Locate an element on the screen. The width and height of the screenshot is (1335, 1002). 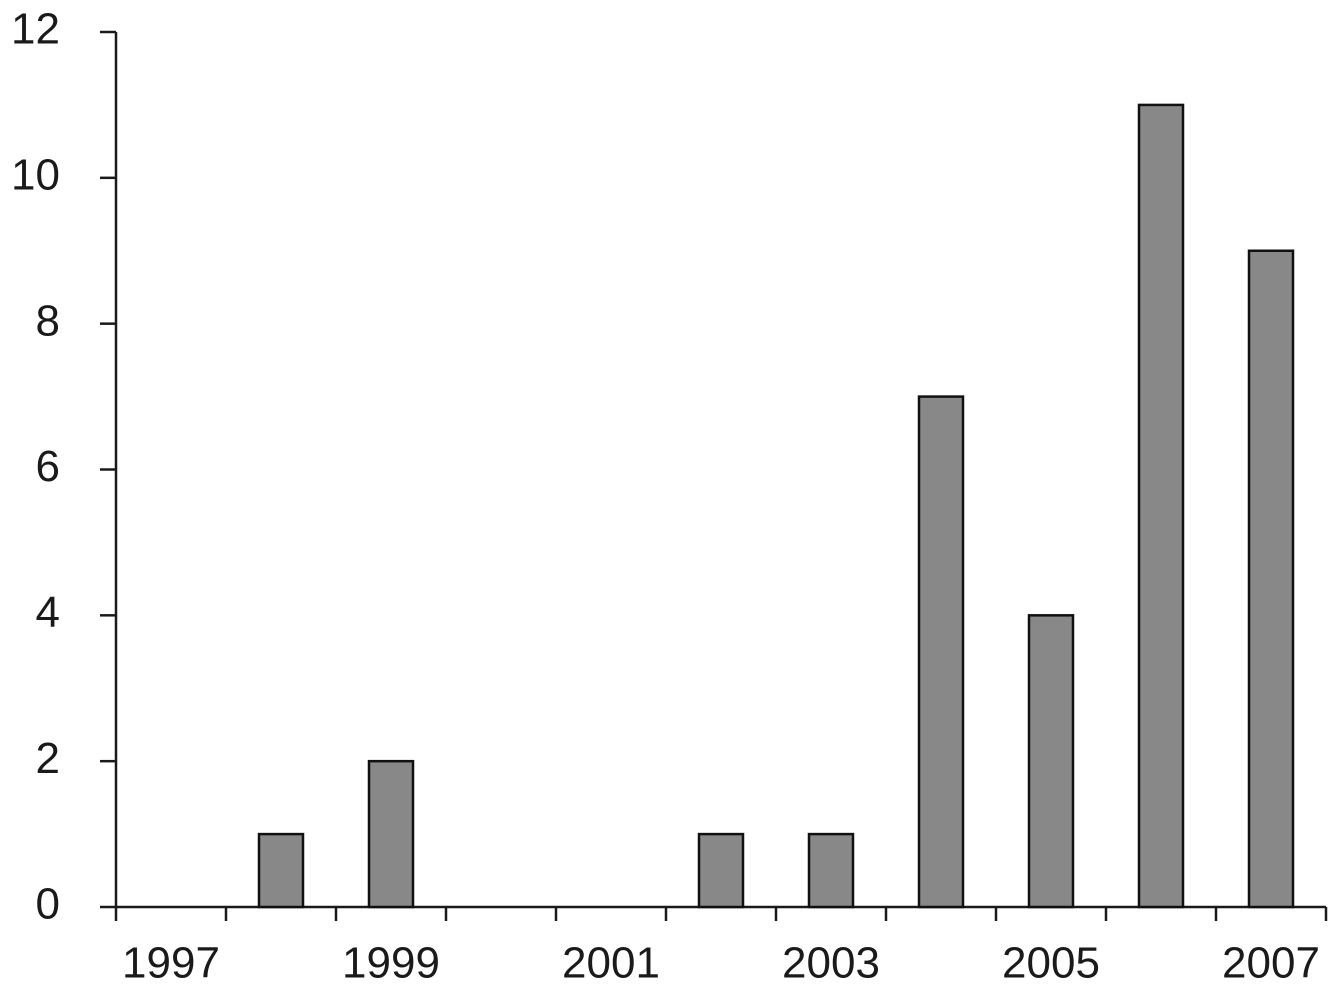
x-tick-label: 1999 is located at coordinates (391, 963).